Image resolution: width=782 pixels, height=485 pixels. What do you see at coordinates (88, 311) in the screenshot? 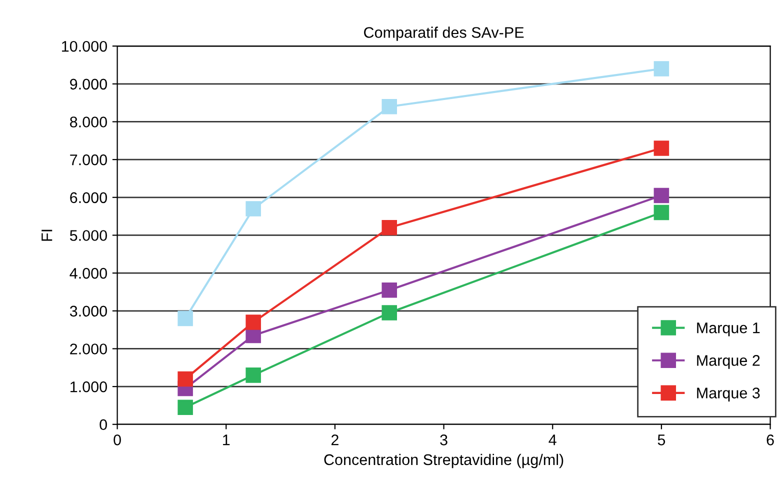
I see `y-tick-label: 3.000` at bounding box center [88, 311].